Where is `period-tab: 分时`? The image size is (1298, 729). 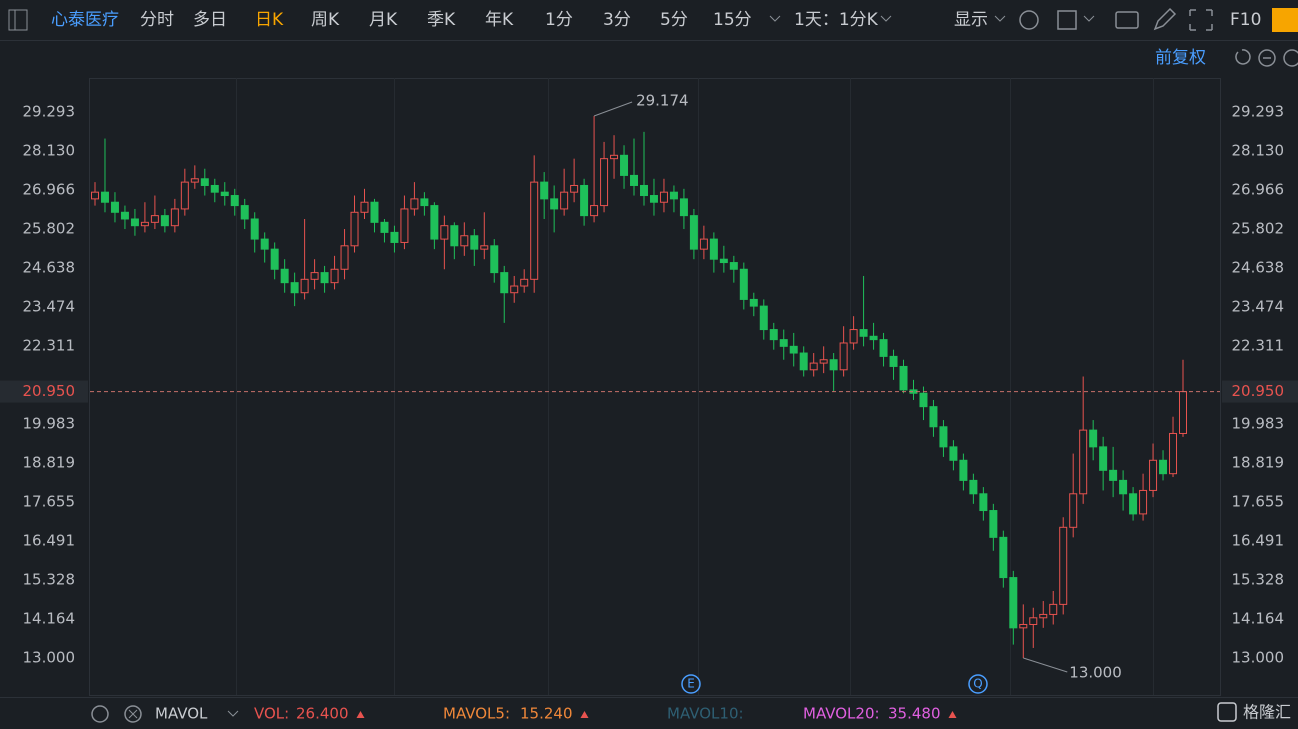 period-tab: 分时 is located at coordinates (157, 20).